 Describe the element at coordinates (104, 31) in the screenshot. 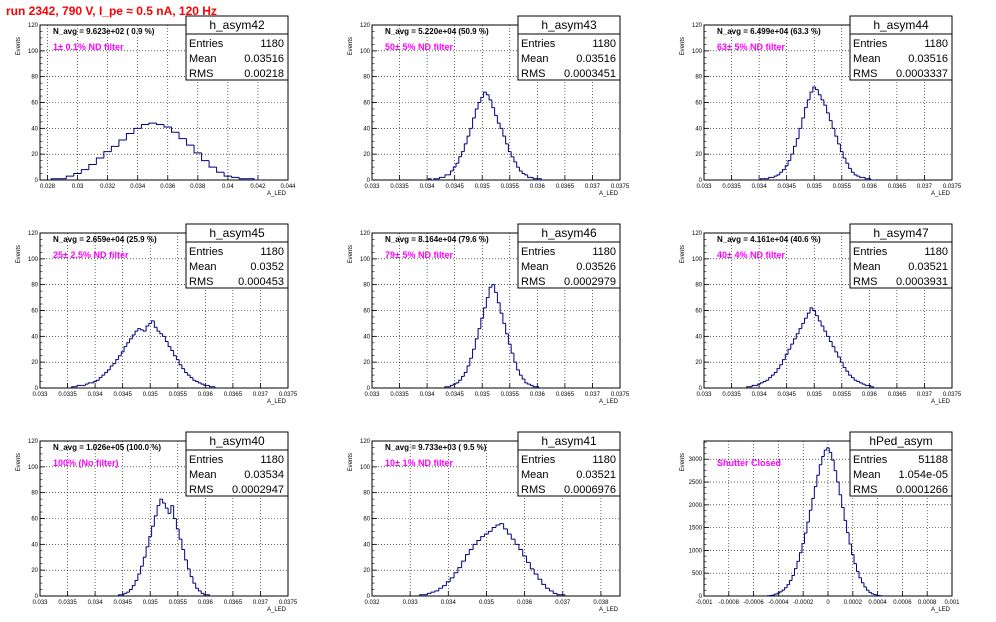

I see `navg-label: N_avg = 9.623e+02 ( 0.9 %)` at that location.